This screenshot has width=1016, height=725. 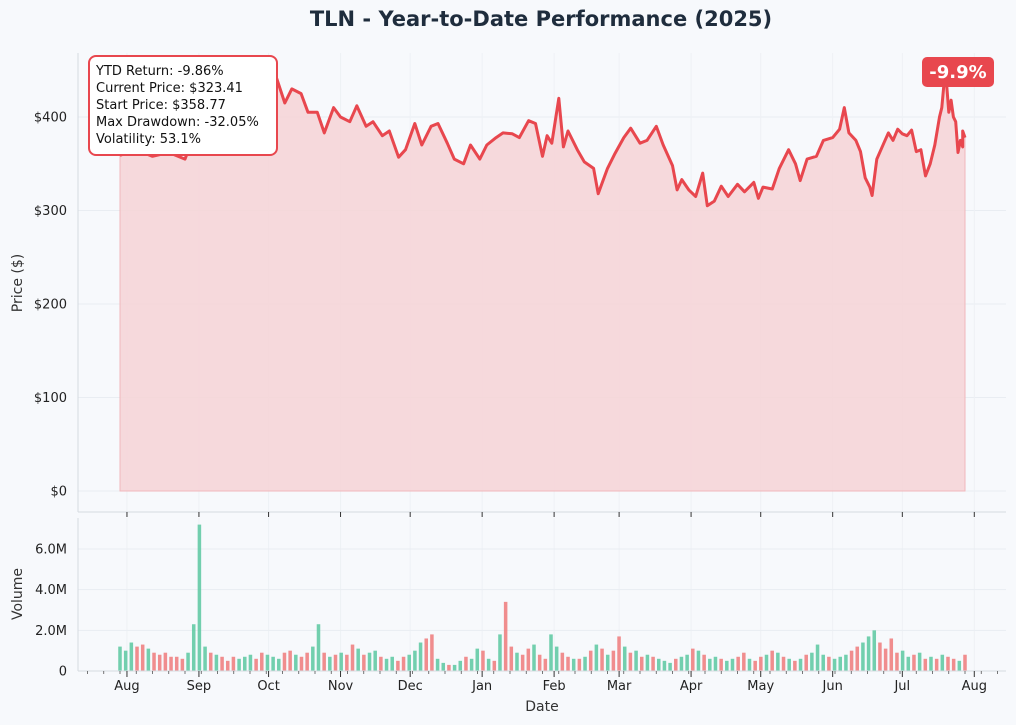 What do you see at coordinates (691, 686) in the screenshot?
I see `volume-x-tick-label: Apr` at bounding box center [691, 686].